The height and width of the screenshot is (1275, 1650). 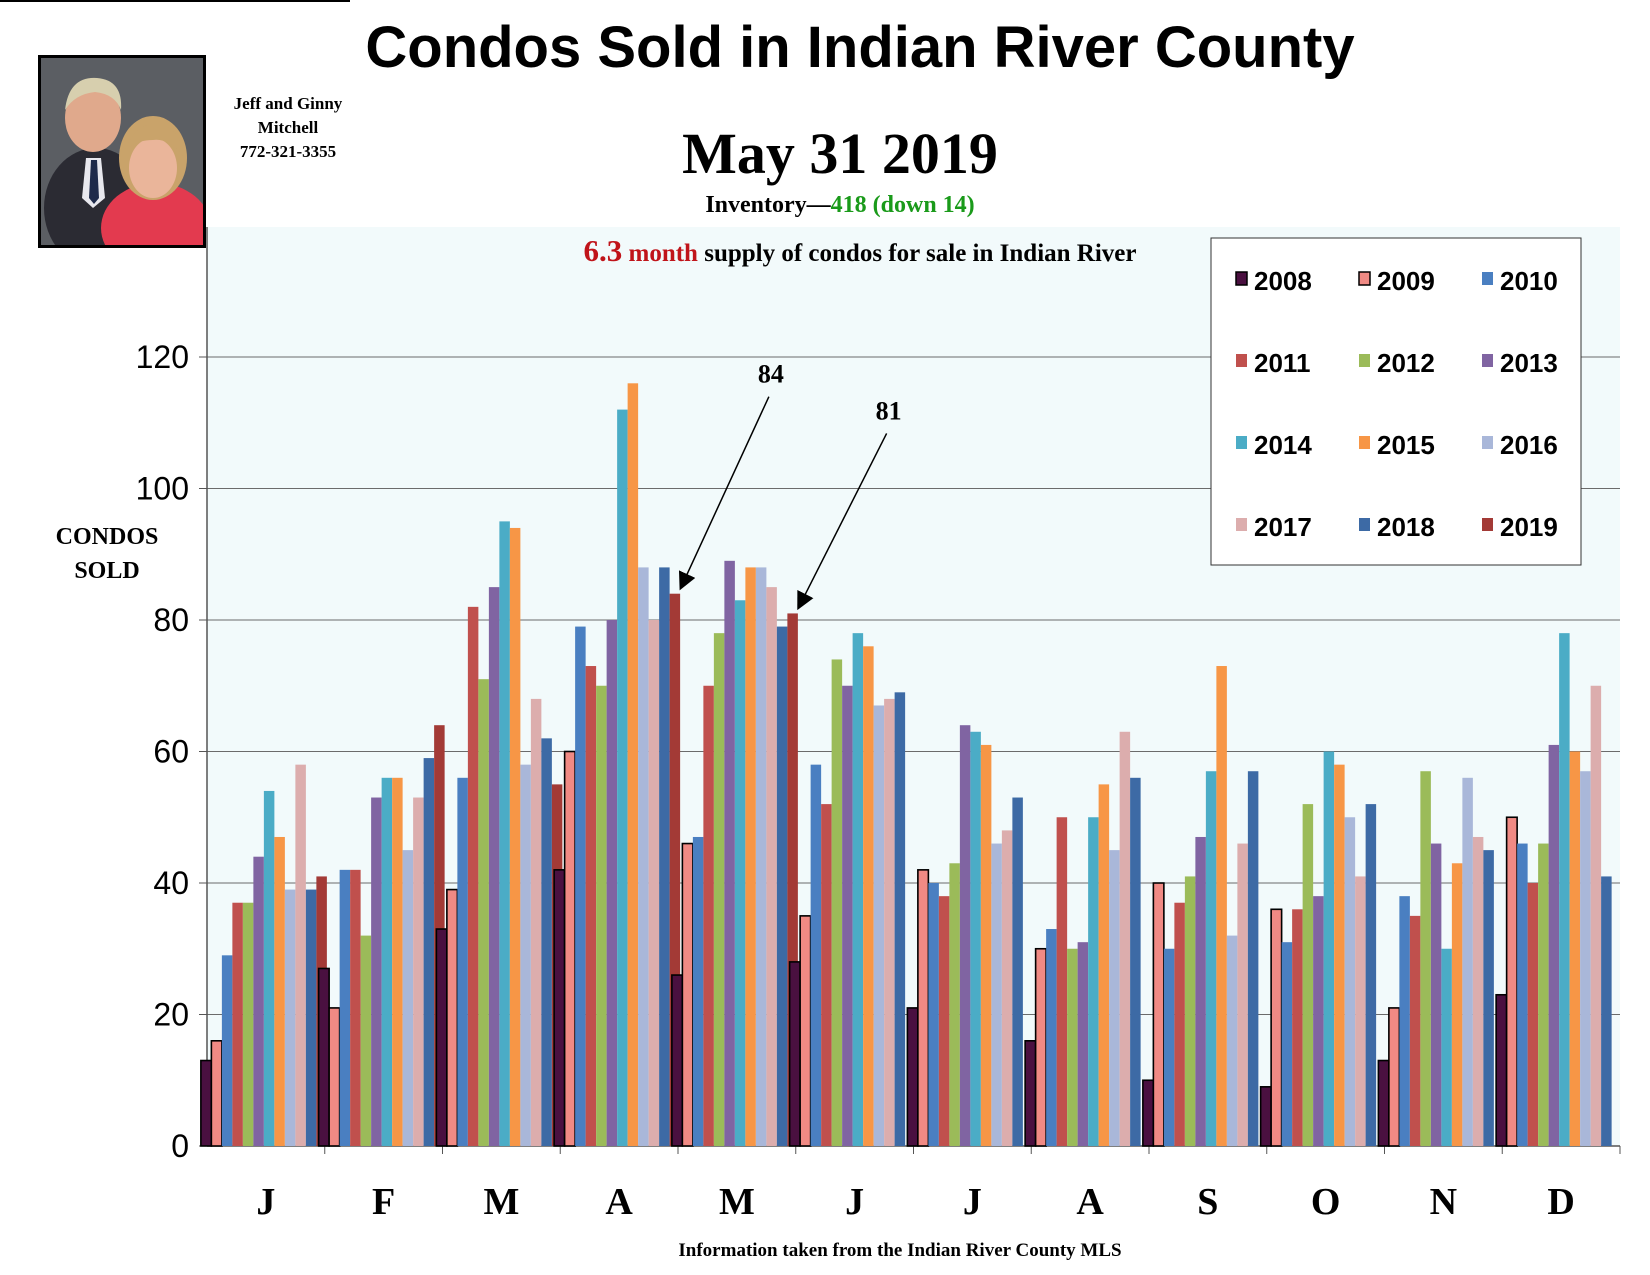 What do you see at coordinates (1529, 527) in the screenshot?
I see `legend-label-2019: 2019` at bounding box center [1529, 527].